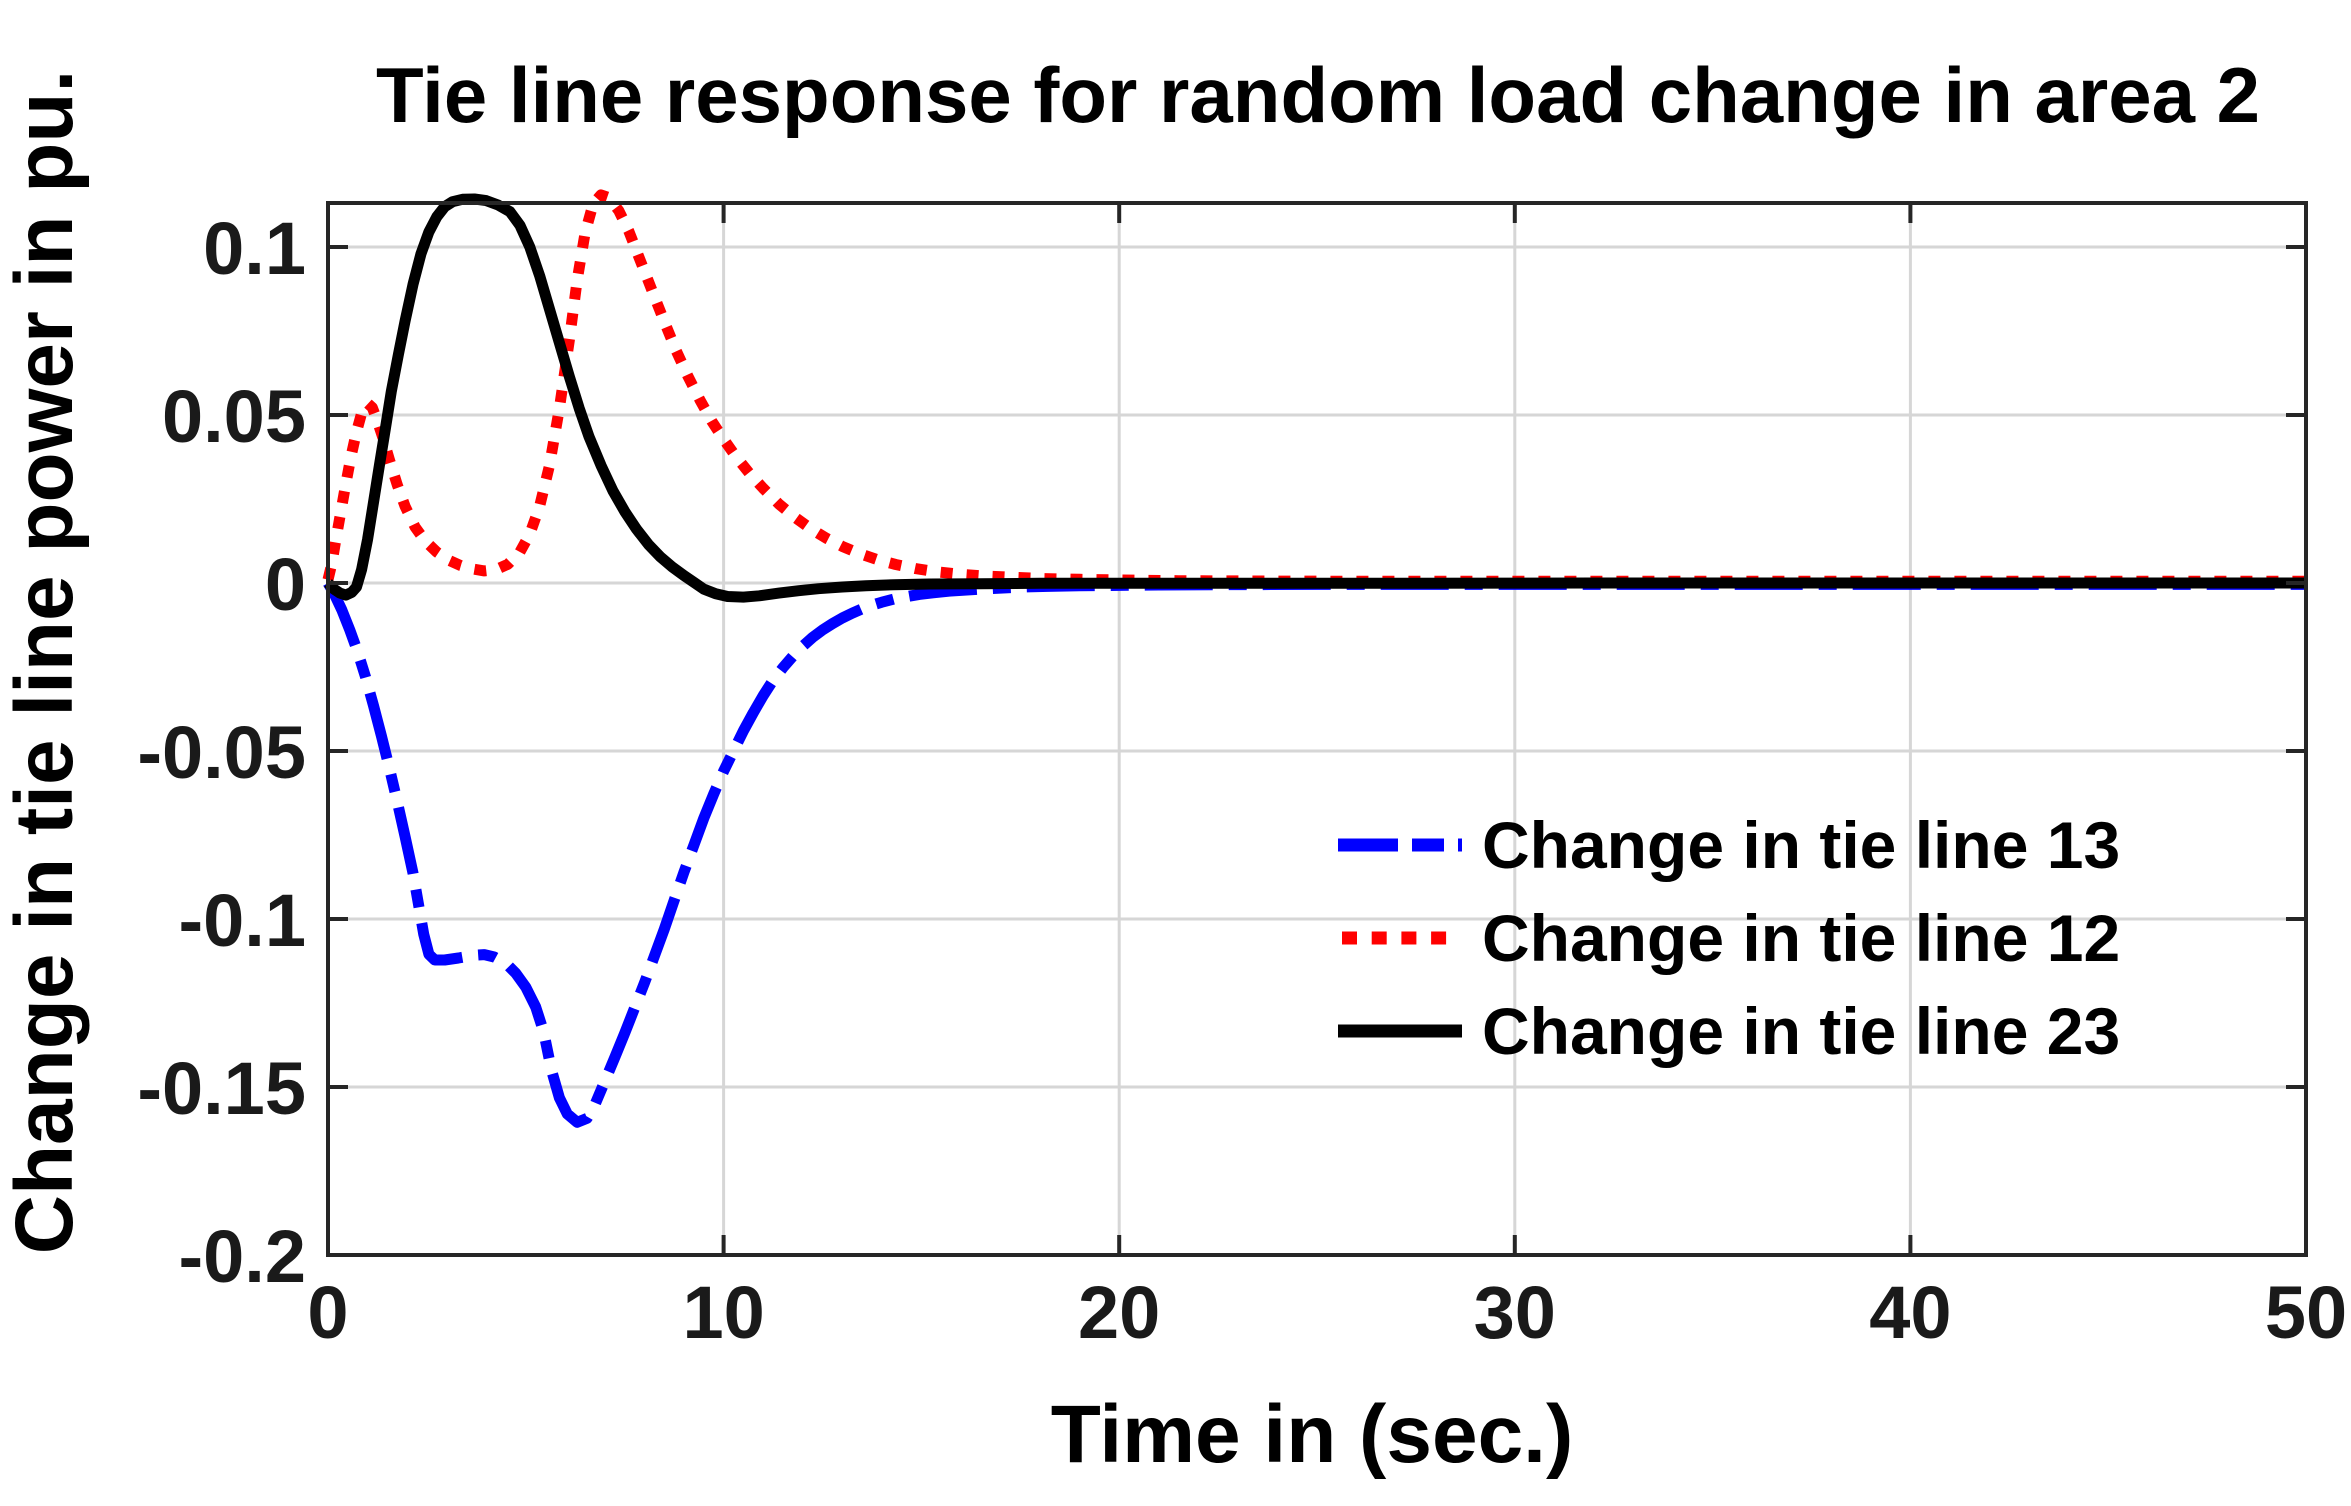  Describe the element at coordinates (221, 1088) in the screenshot. I see `y-tick-label: -0.15` at that location.